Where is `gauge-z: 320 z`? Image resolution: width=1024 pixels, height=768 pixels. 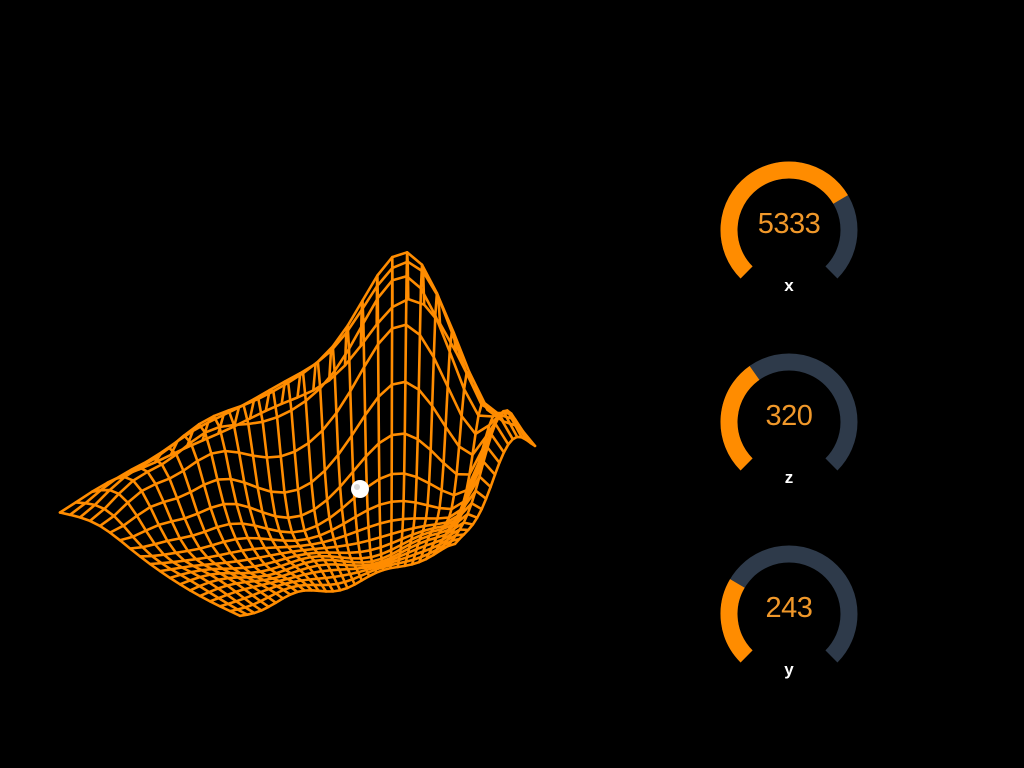 gauge-z: 320 z is located at coordinates (789, 424).